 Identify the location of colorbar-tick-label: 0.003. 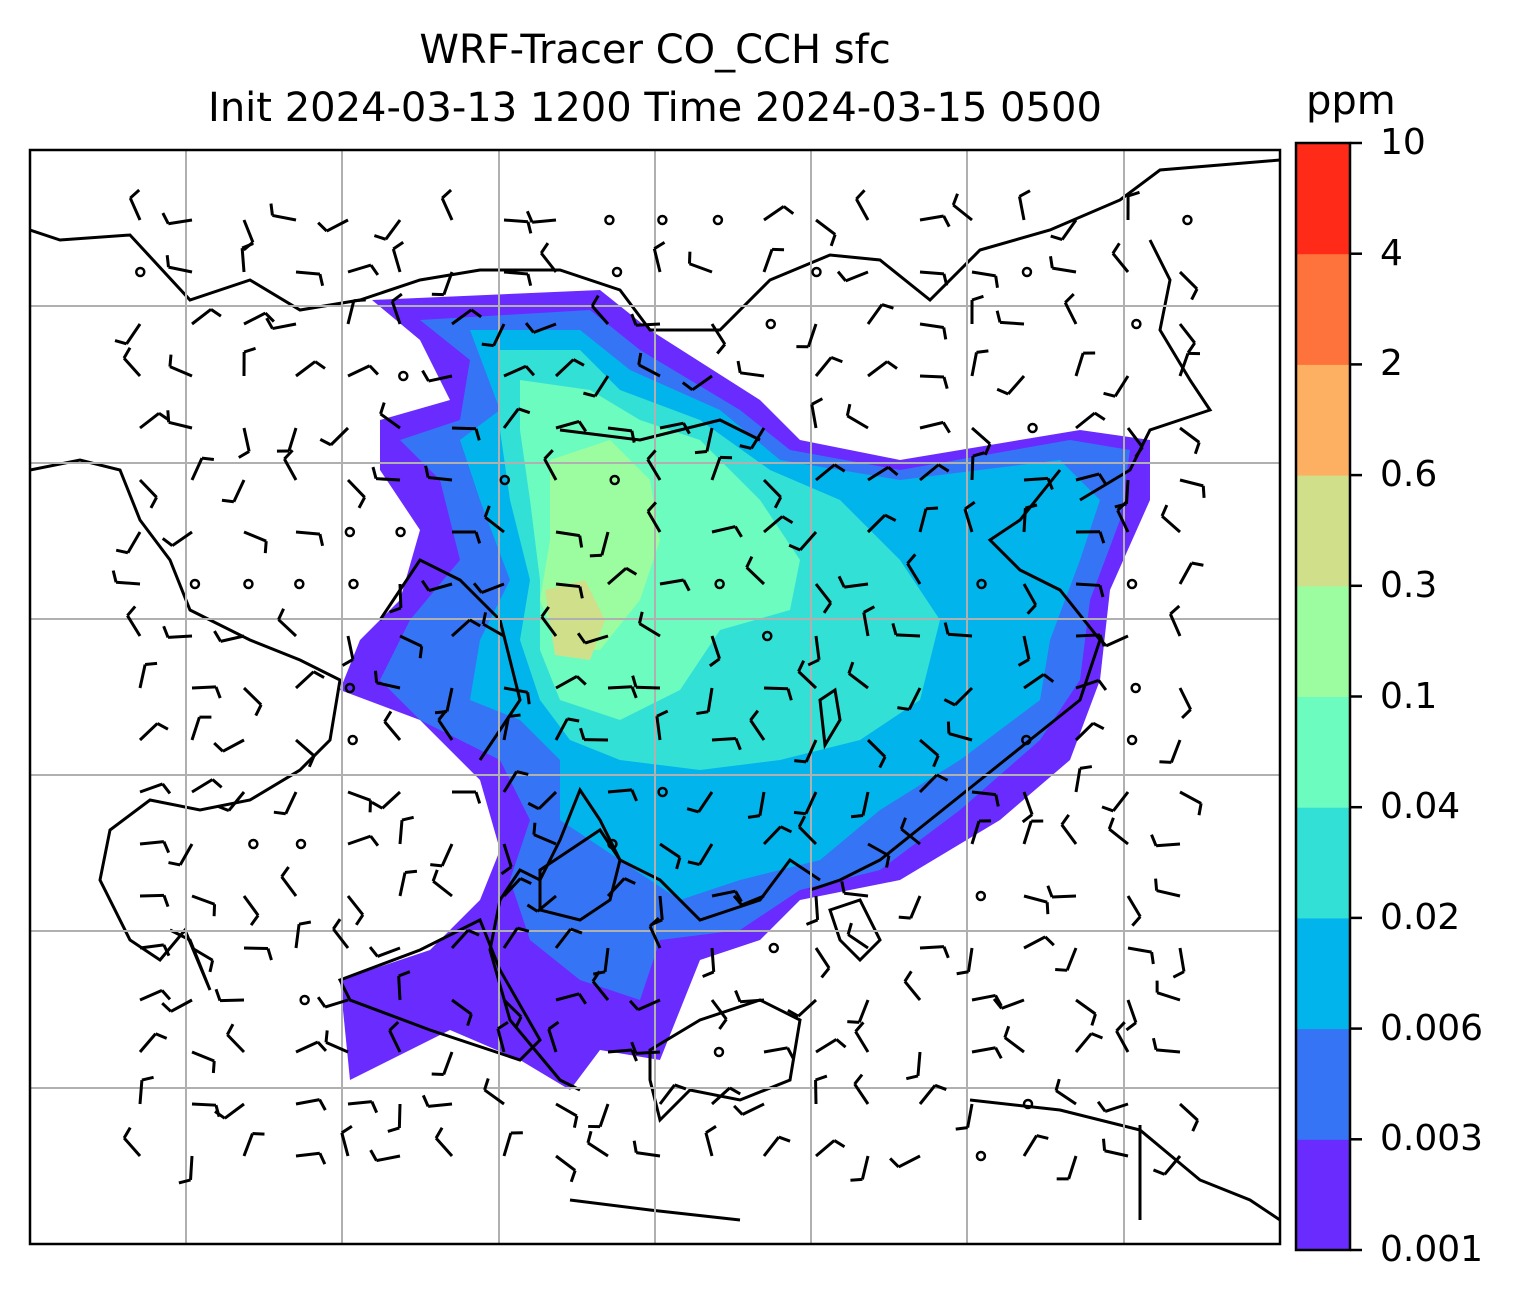
(1432, 1139).